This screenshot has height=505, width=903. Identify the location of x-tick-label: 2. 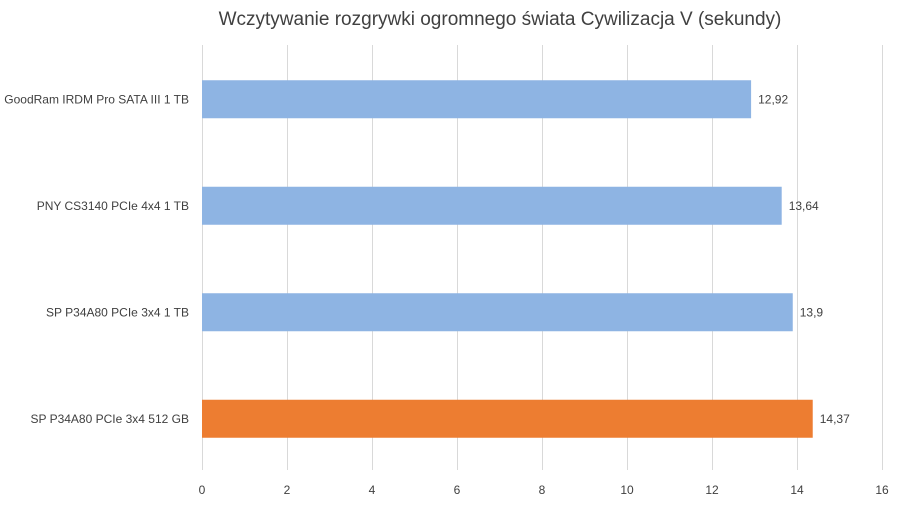
(287, 490).